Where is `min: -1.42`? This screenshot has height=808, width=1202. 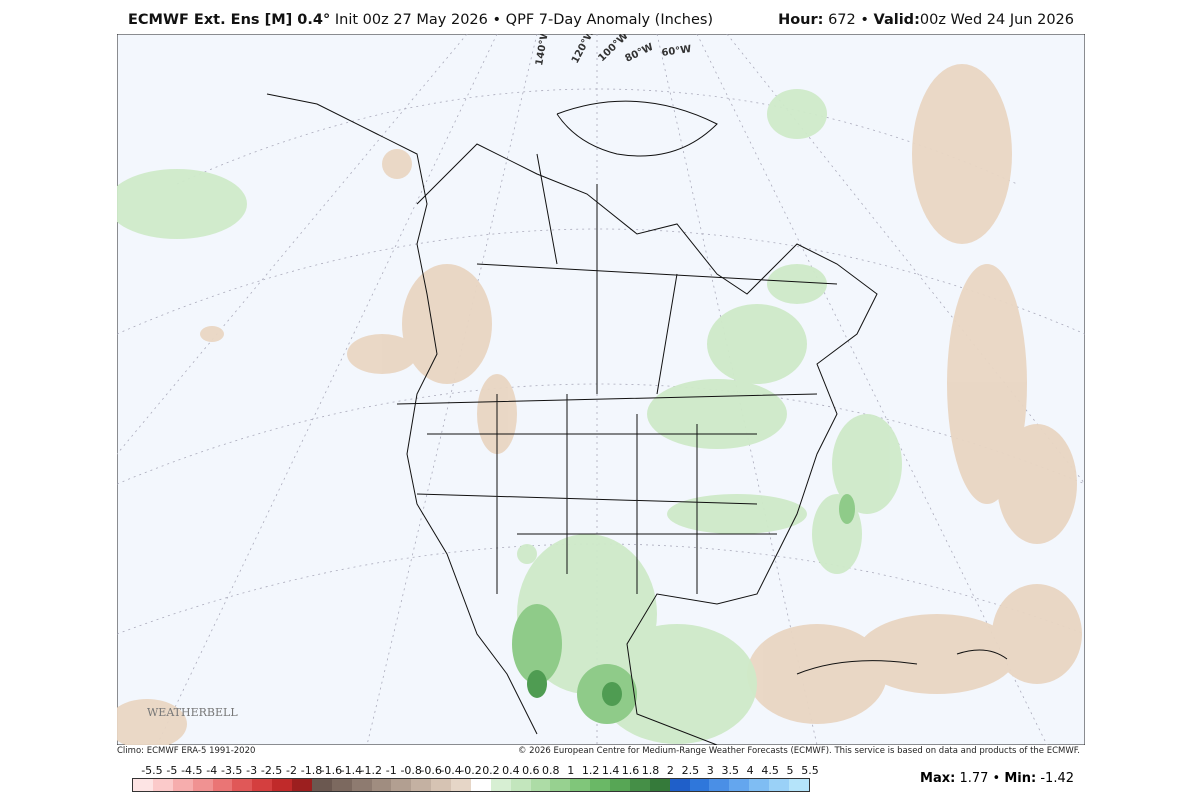 min: -1.42 is located at coordinates (1057, 778).